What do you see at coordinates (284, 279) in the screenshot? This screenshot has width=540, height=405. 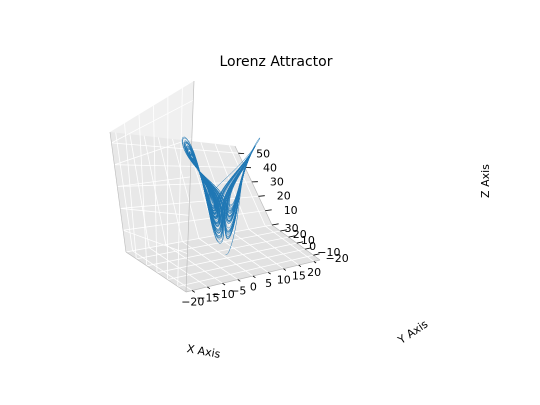 I see `x-tick-label: 10` at bounding box center [284, 279].